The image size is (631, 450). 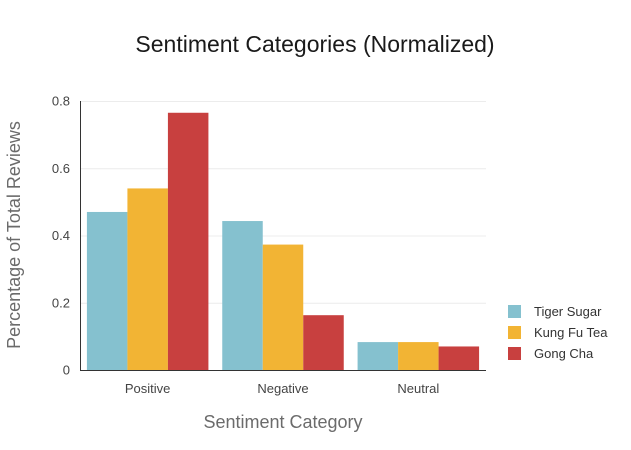 I want to click on legend-label: Kung Fu Tea, so click(x=571, y=332).